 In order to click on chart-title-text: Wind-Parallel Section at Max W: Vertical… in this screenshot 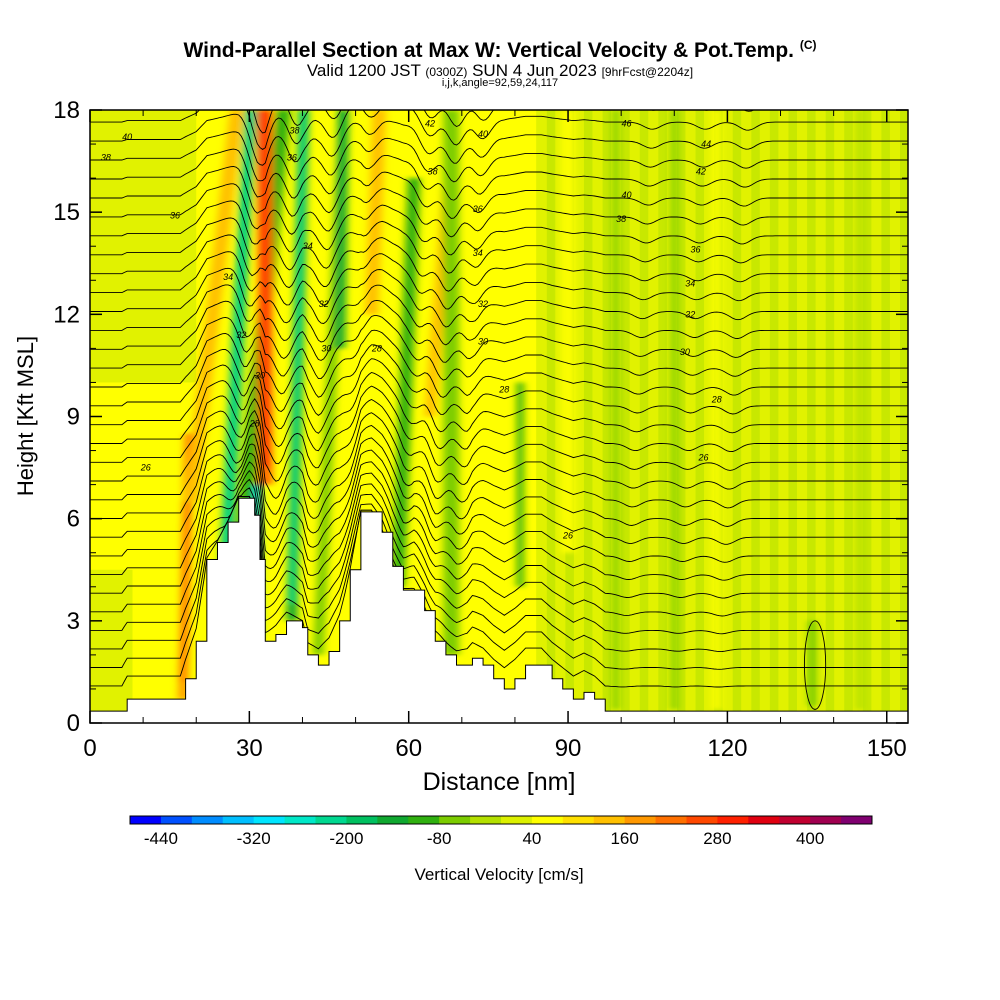, I will do `click(488, 50)`.